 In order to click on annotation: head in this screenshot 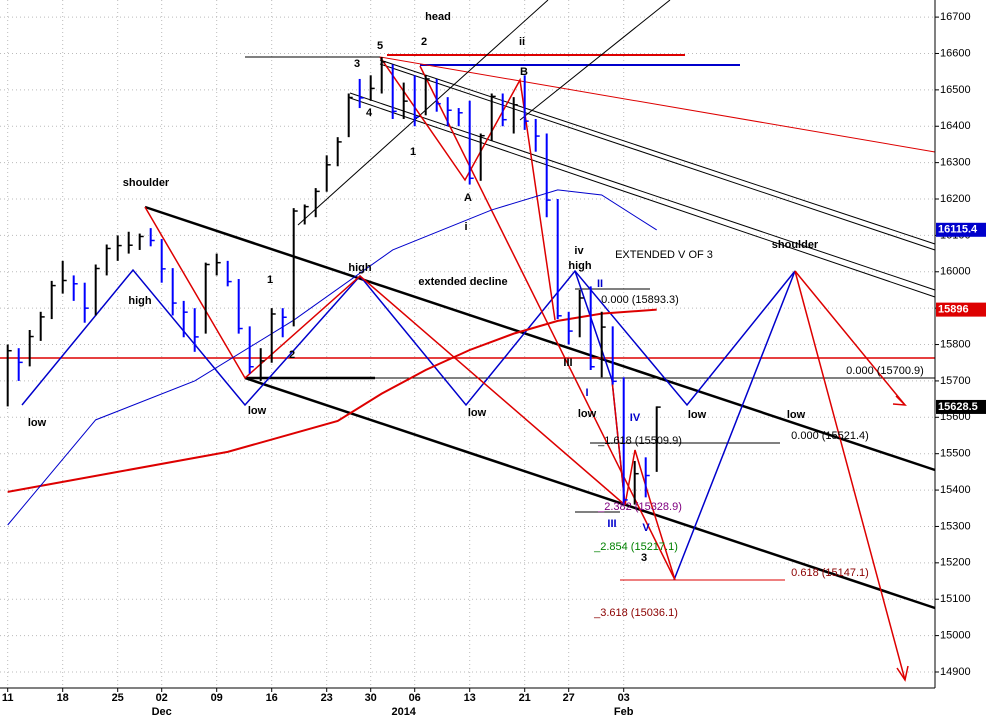, I will do `click(438, 17)`.